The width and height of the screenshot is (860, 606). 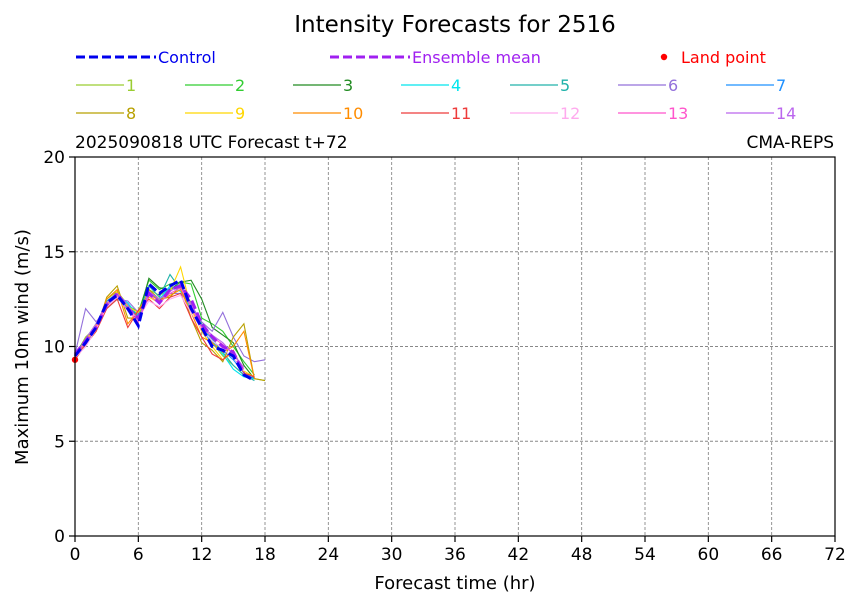 What do you see at coordinates (781, 85) in the screenshot?
I see `legend-member-7-label: 7` at bounding box center [781, 85].